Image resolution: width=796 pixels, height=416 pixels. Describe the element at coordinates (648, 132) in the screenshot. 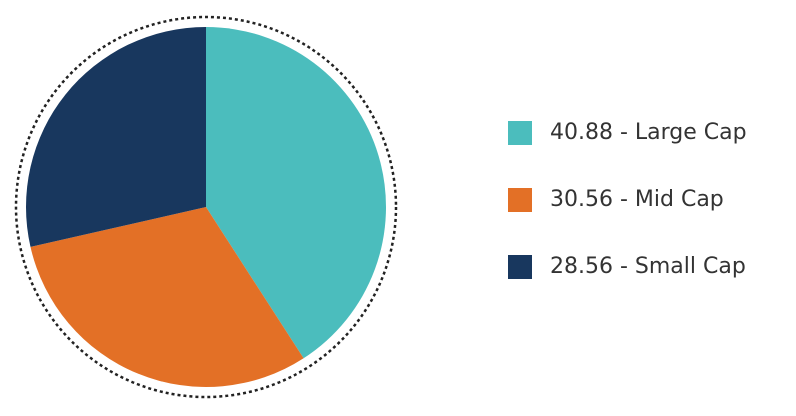

I see `legend-label: 40.88 - Large Cap` at that location.